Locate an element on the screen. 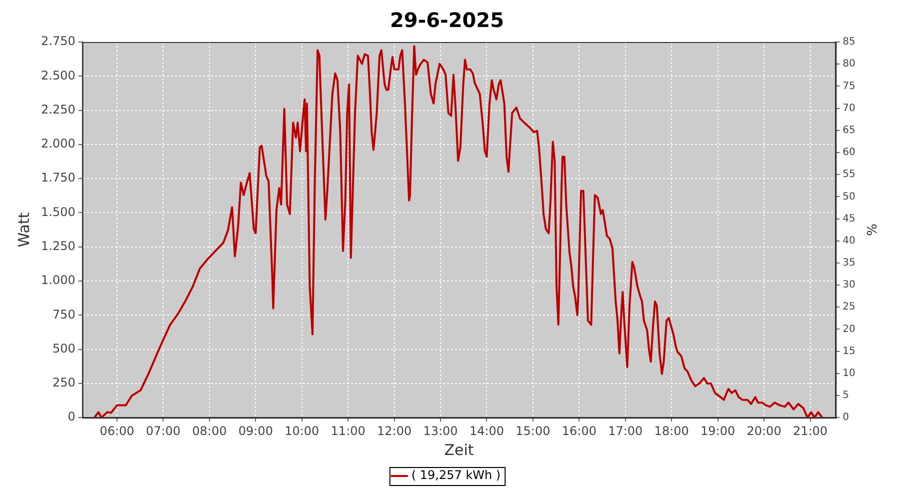 Image resolution: width=900 pixels, height=500 pixels. y2-tick-label: 5 is located at coordinates (846, 396).